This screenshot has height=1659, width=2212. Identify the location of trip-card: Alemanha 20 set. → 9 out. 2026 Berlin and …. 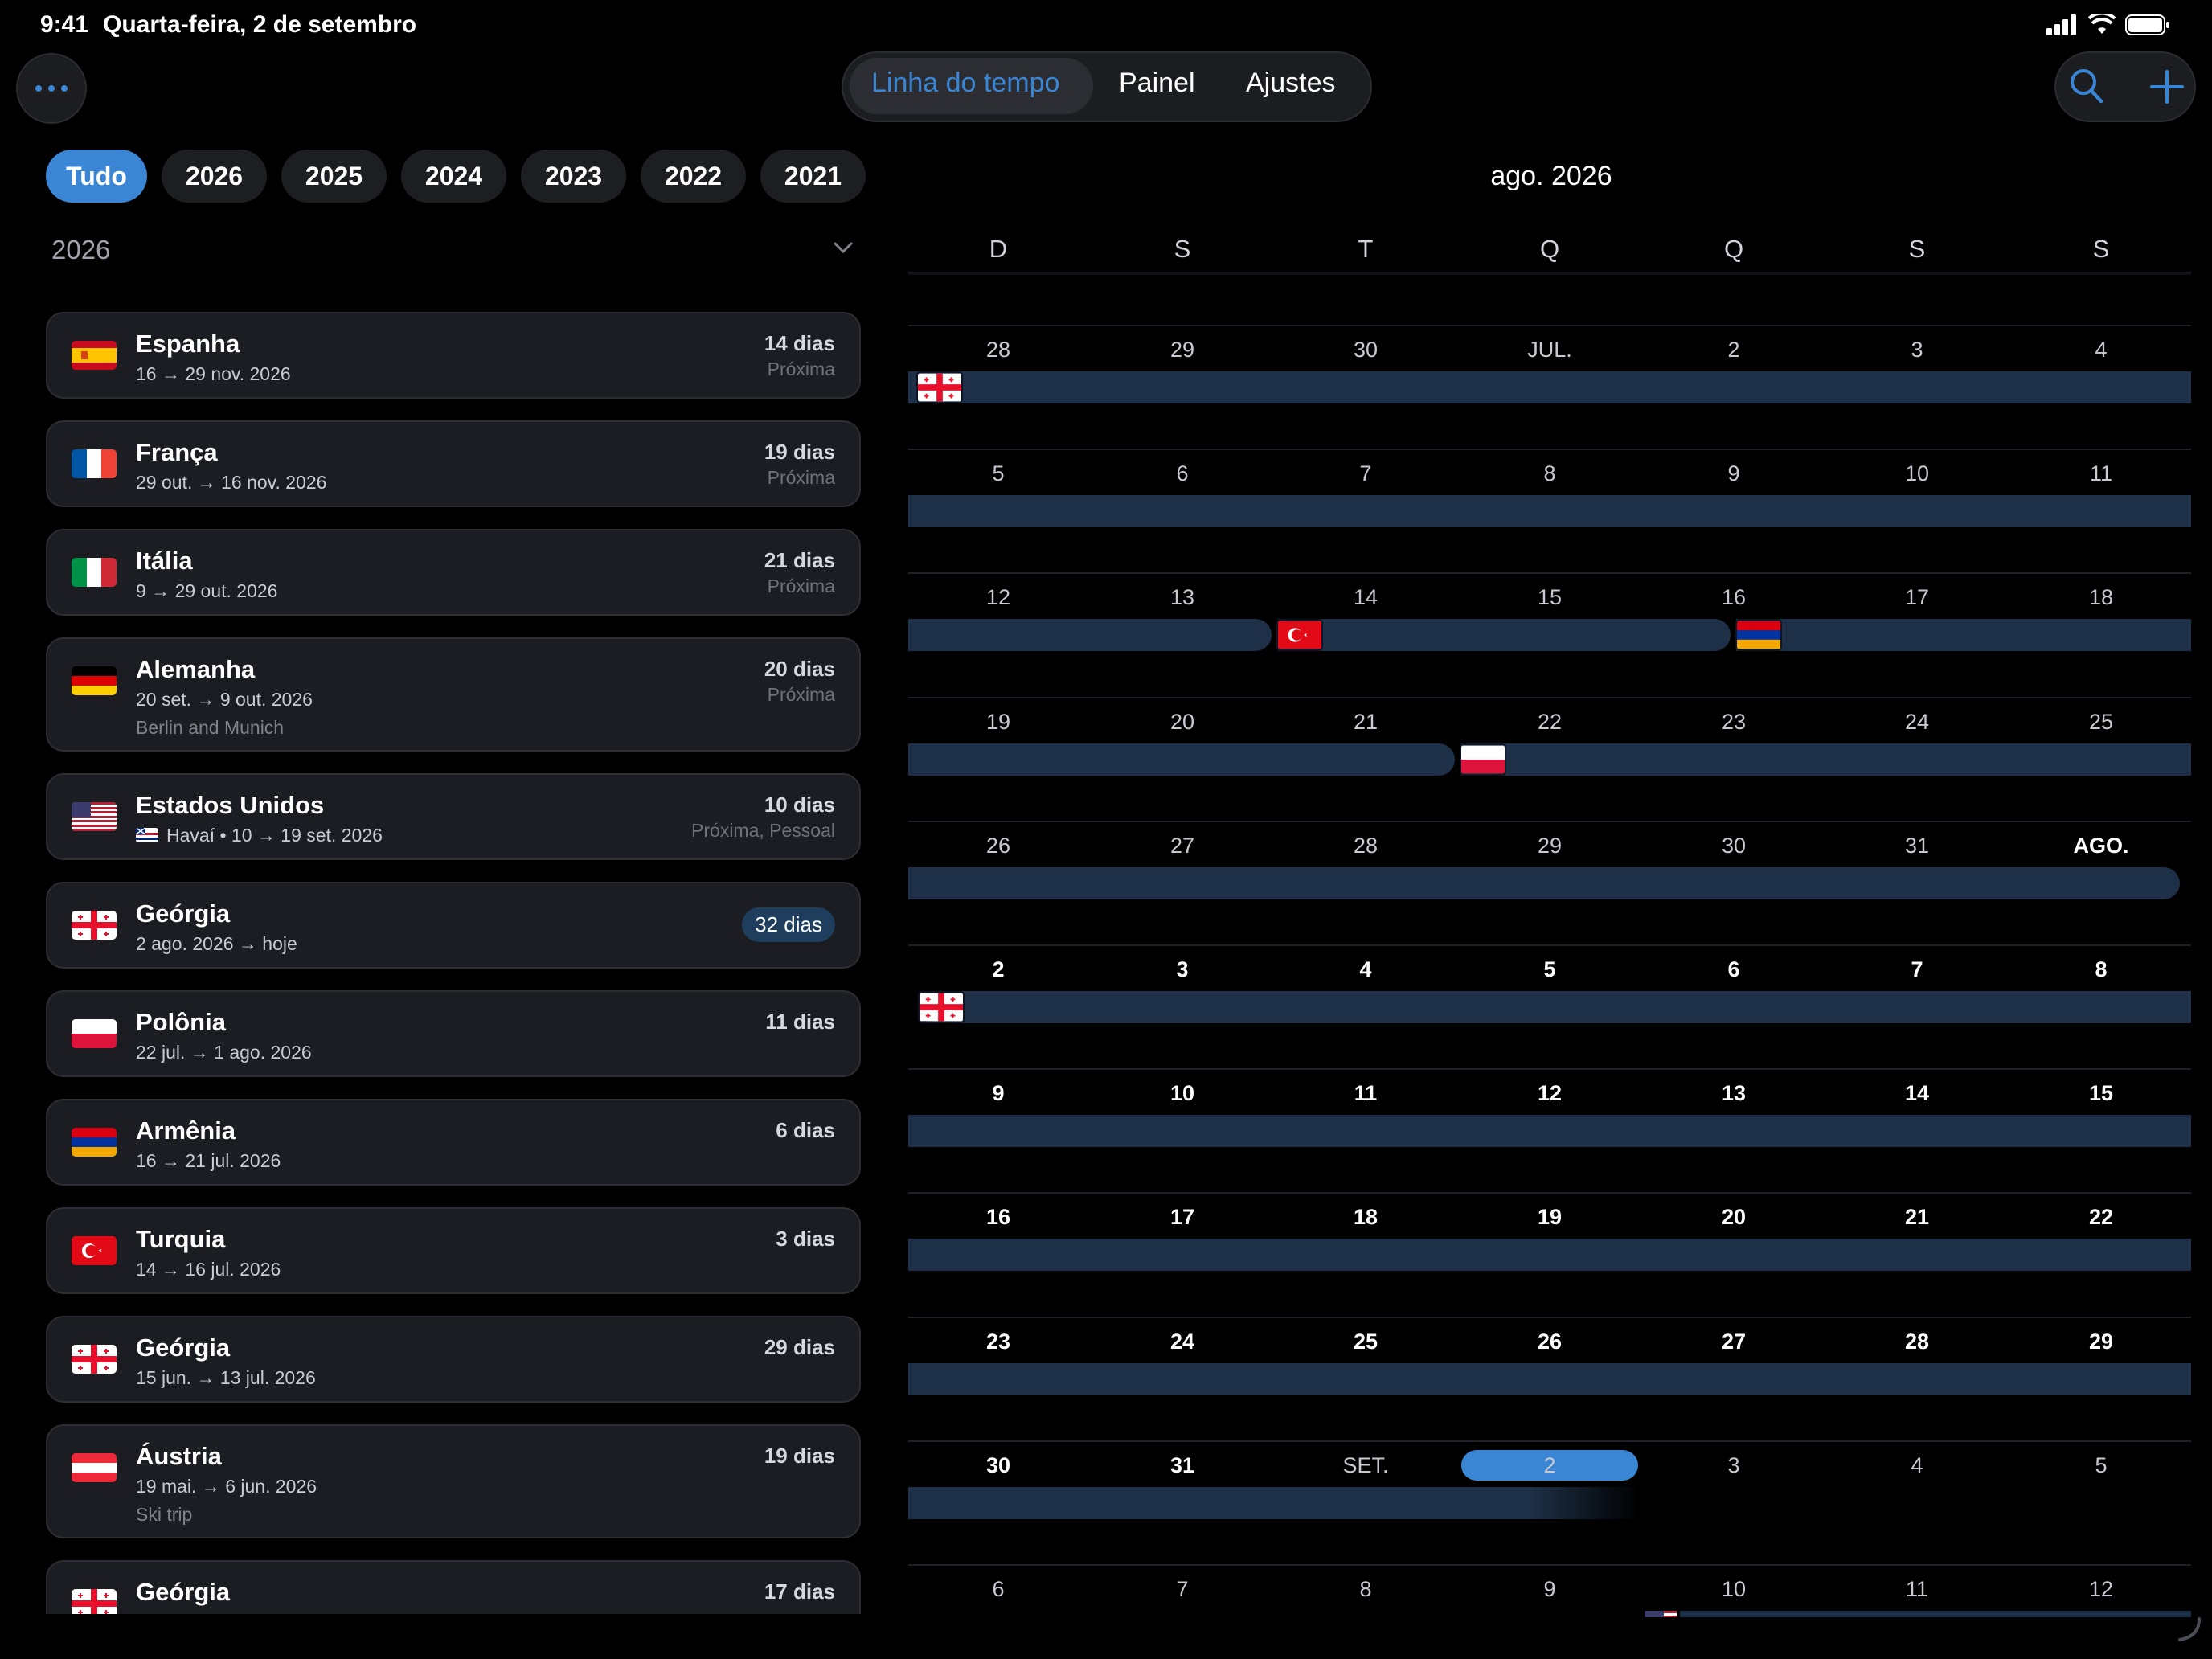
(453, 694).